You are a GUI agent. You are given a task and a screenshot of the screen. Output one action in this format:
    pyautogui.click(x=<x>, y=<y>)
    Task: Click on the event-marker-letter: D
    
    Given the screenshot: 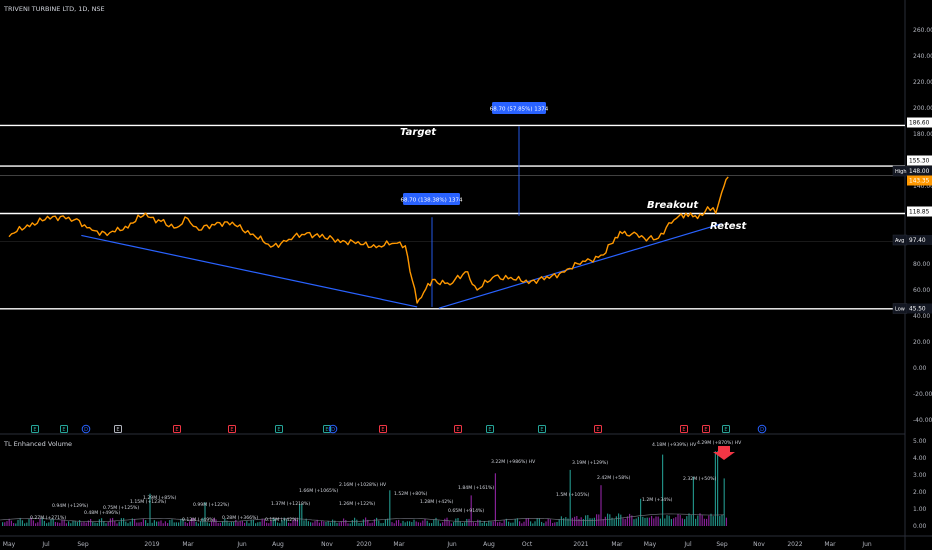 What is the action you would take?
    pyautogui.click(x=333, y=430)
    